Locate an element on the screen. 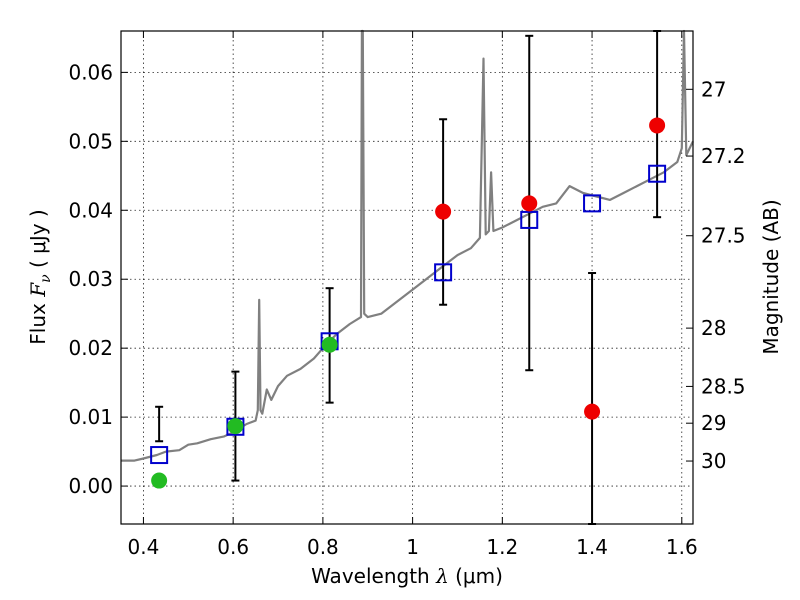  y2-tick-label: 27.5 is located at coordinates (723, 236).